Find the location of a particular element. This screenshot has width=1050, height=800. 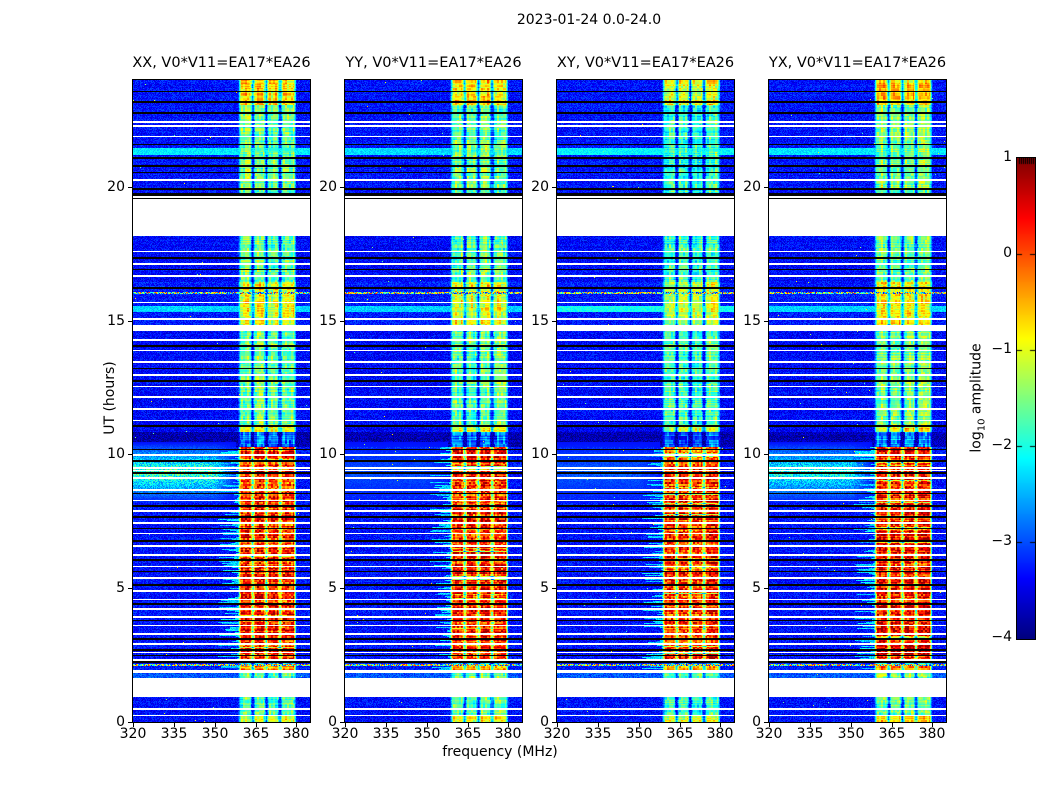

colorbar is located at coordinates (1026, 398).